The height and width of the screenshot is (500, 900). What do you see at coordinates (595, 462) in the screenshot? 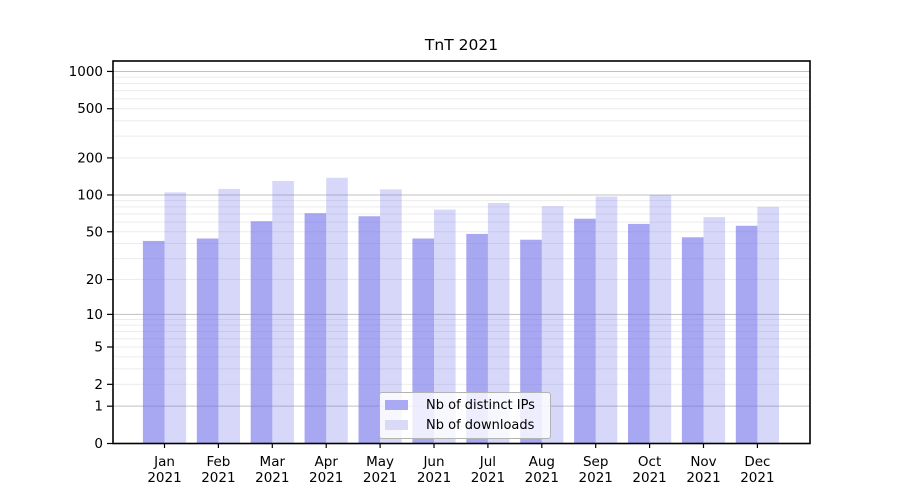
I see `x-tick-label-month-sep: Sep` at bounding box center [595, 462].